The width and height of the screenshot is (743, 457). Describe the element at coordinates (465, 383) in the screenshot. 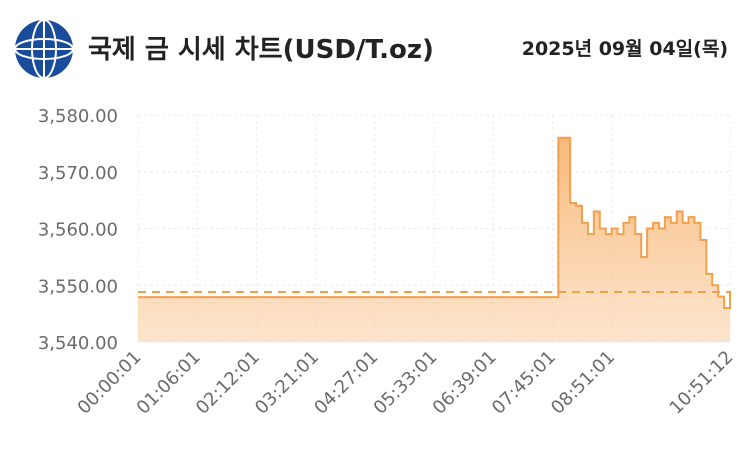

I see `x-tick-label: 06:39:01` at that location.